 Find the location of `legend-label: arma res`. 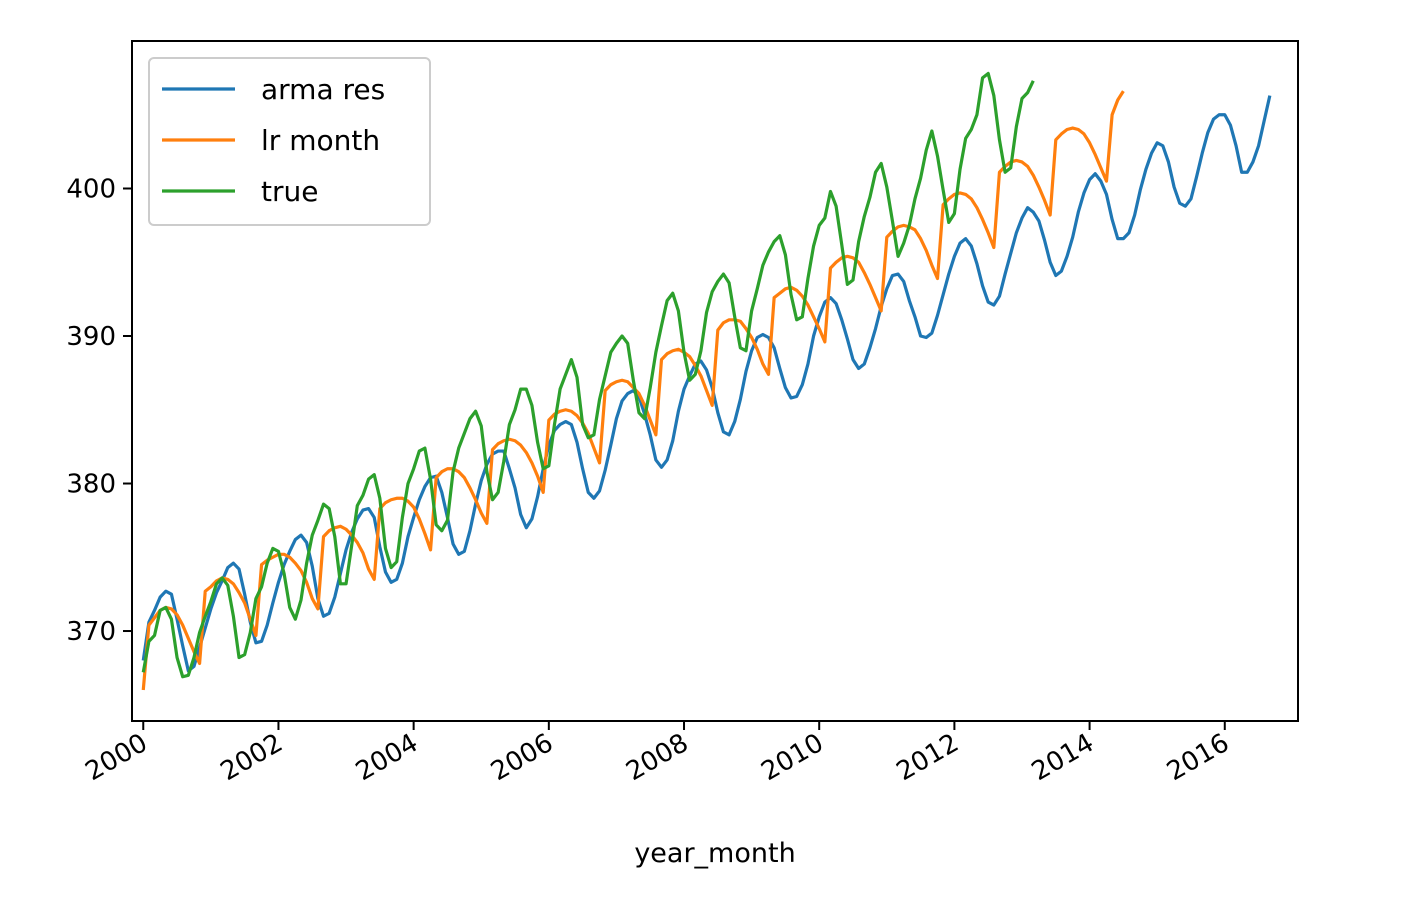

legend-label: arma res is located at coordinates (323, 89).